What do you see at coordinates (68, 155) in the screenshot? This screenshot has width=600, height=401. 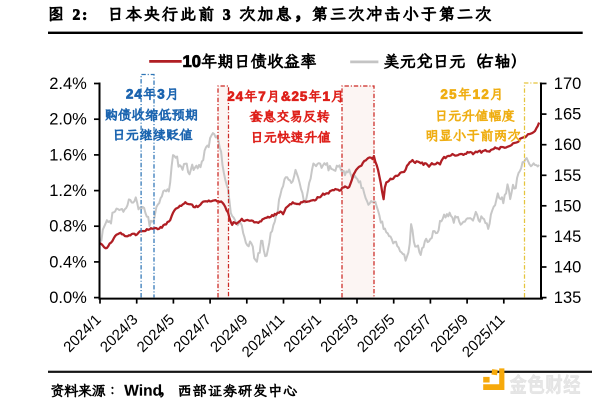 I see `svg-text: 1.6%` at bounding box center [68, 155].